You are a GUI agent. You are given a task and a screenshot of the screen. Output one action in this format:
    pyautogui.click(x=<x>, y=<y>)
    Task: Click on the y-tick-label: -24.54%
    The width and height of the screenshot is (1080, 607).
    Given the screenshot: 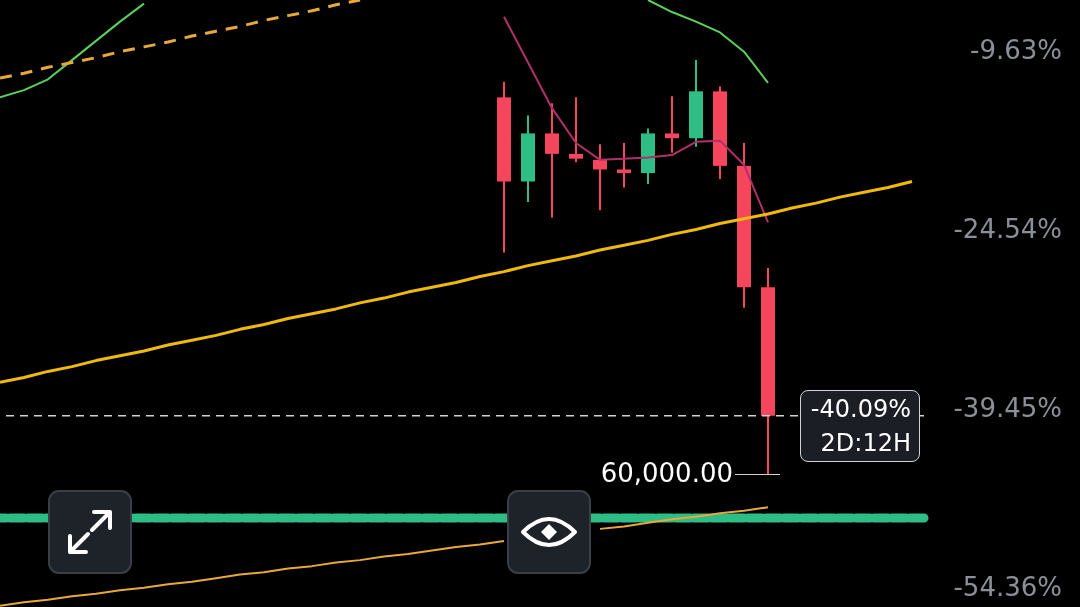 What is the action you would take?
    pyautogui.click(x=1007, y=228)
    